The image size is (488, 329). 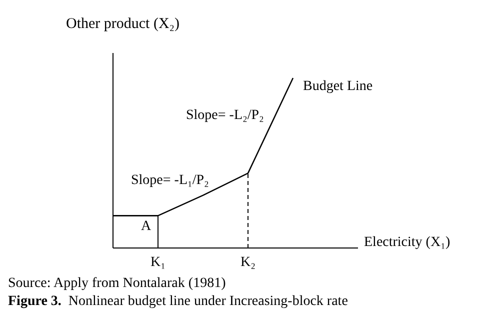 I want to click on annotation: A, so click(x=146, y=226).